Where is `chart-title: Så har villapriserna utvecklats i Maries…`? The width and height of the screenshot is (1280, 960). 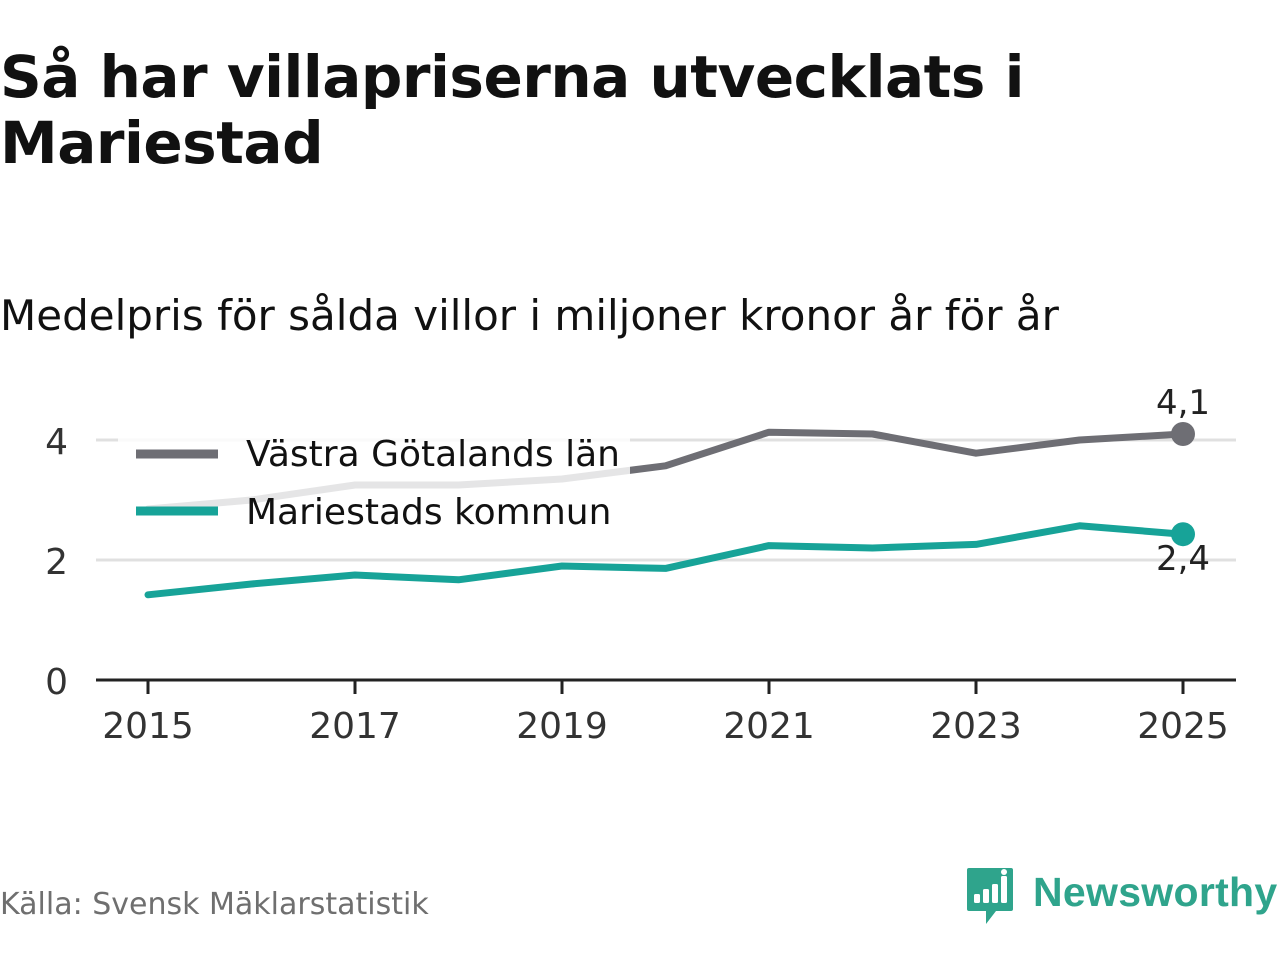
chart-title: Så har villapriserna utvecklats i Maries… is located at coordinates (512, 110).